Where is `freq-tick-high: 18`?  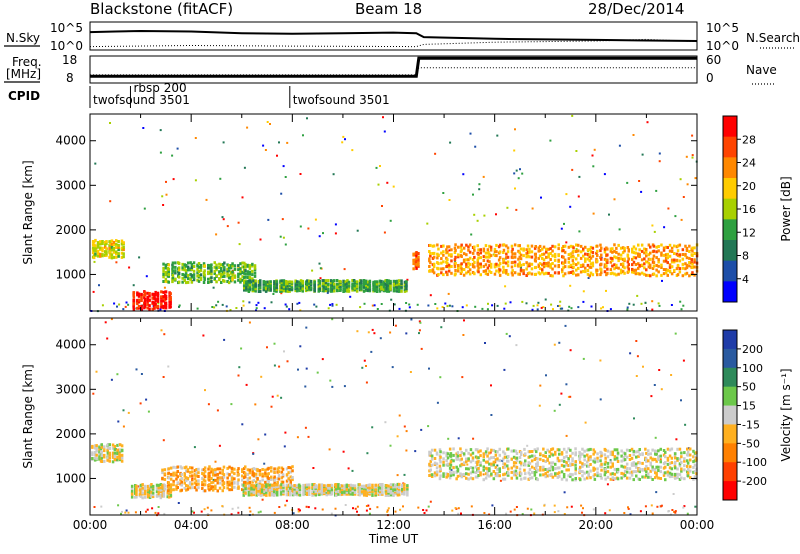 freq-tick-high: 18 is located at coordinates (69, 60).